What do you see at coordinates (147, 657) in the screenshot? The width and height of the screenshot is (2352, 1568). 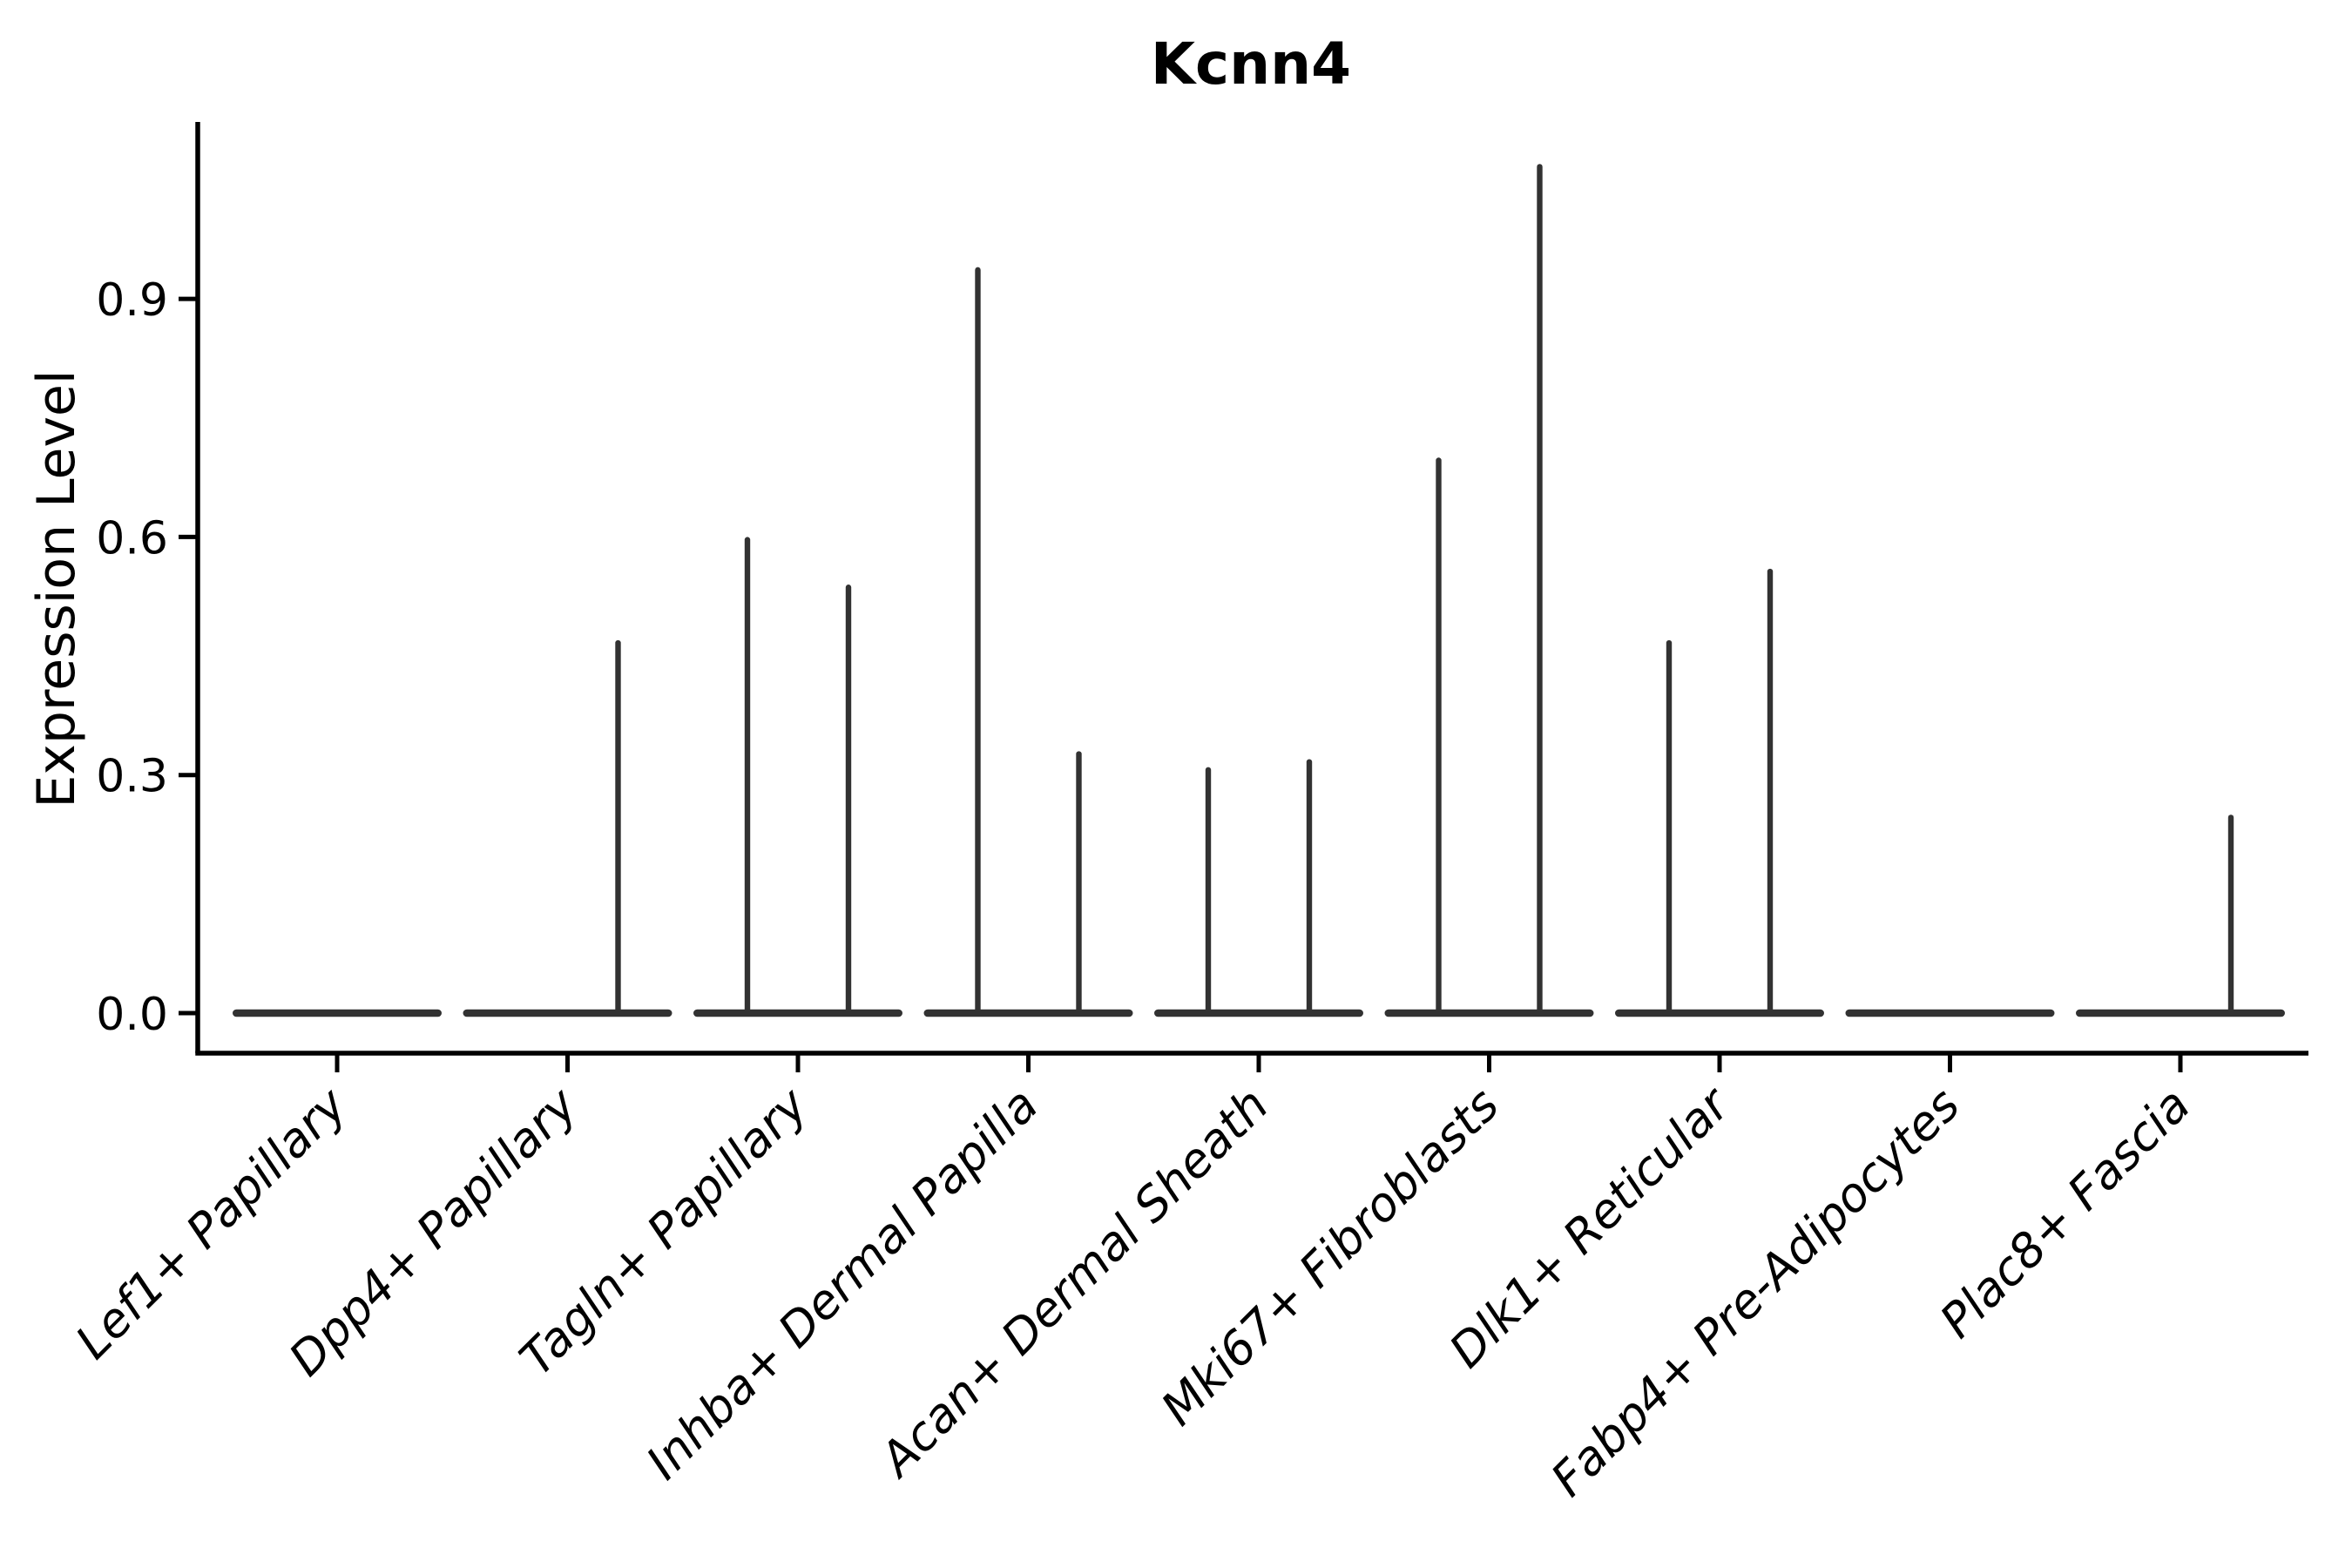 I see `y-axis-ticks: 0.0 0.3 0.6 0.9` at bounding box center [147, 657].